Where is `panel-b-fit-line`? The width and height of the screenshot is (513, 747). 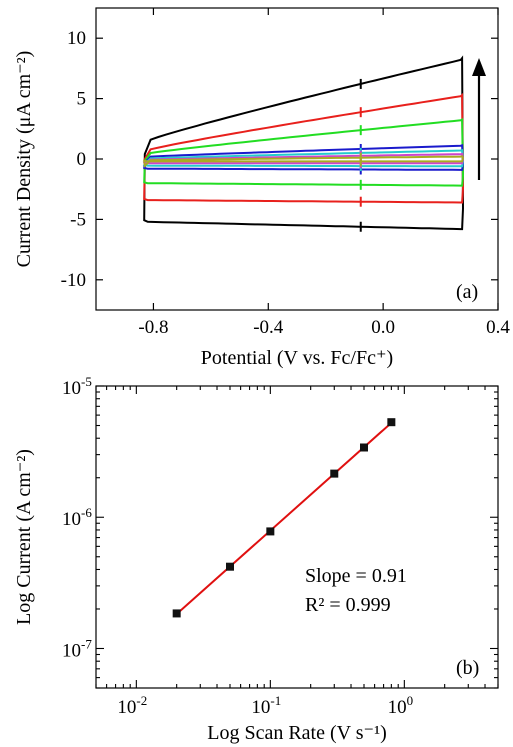
panel-b-fit-line is located at coordinates (284, 518).